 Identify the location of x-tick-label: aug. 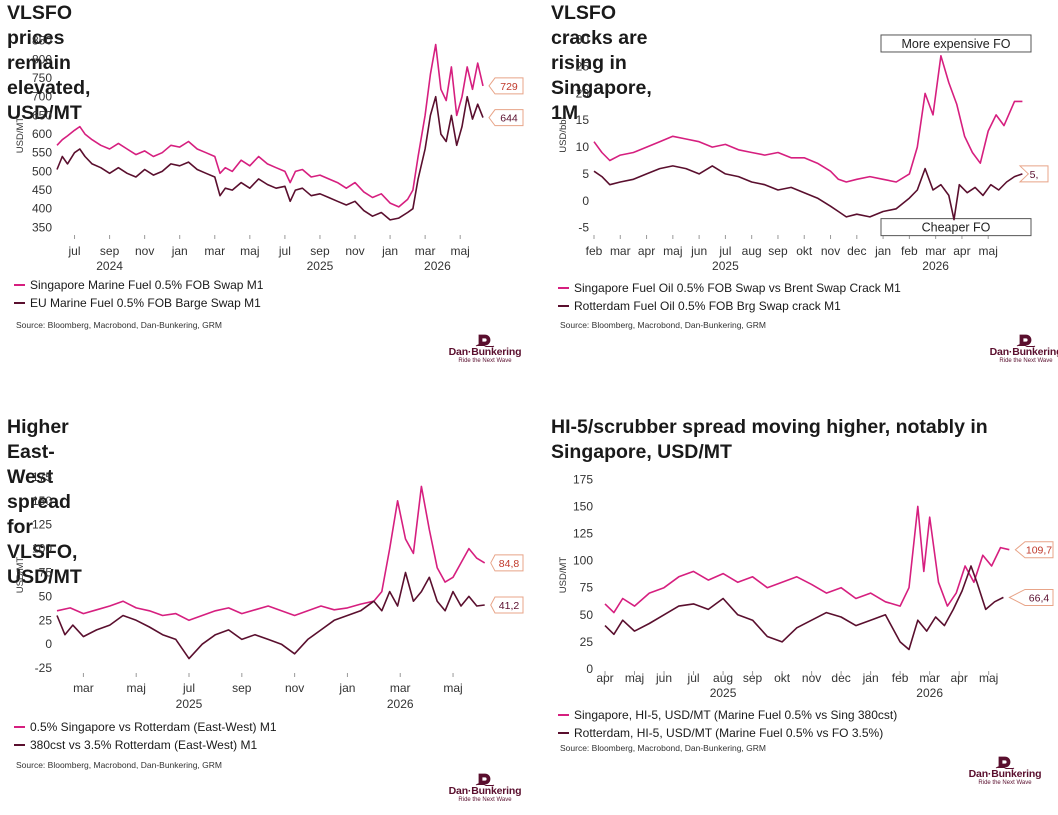
(723, 678).